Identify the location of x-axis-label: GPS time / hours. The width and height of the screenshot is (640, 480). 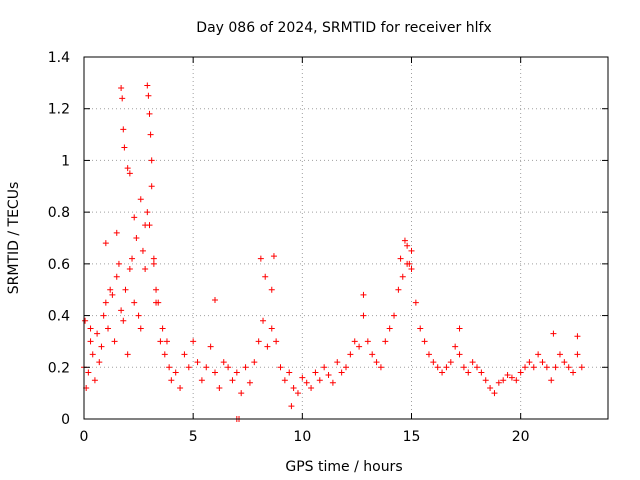
(343, 467).